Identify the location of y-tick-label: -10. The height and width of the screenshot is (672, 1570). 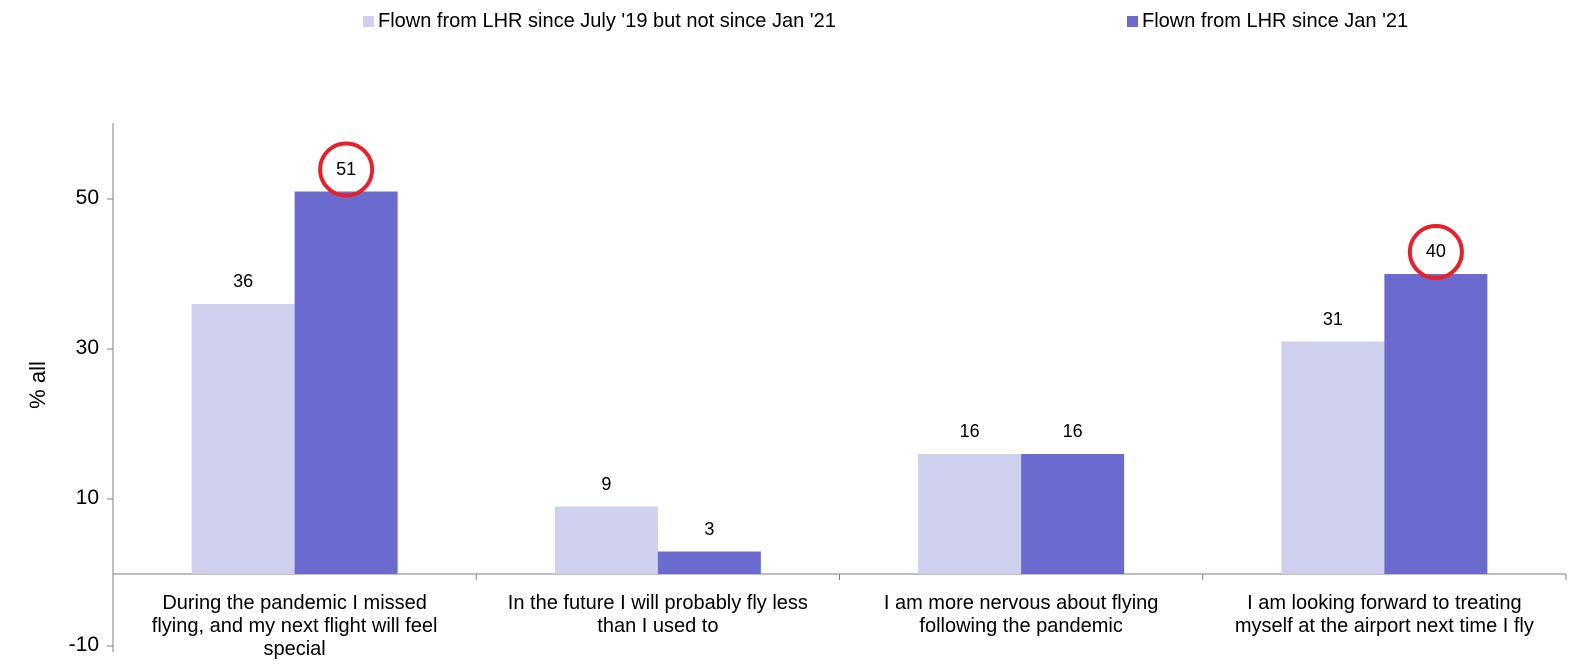
(83, 644).